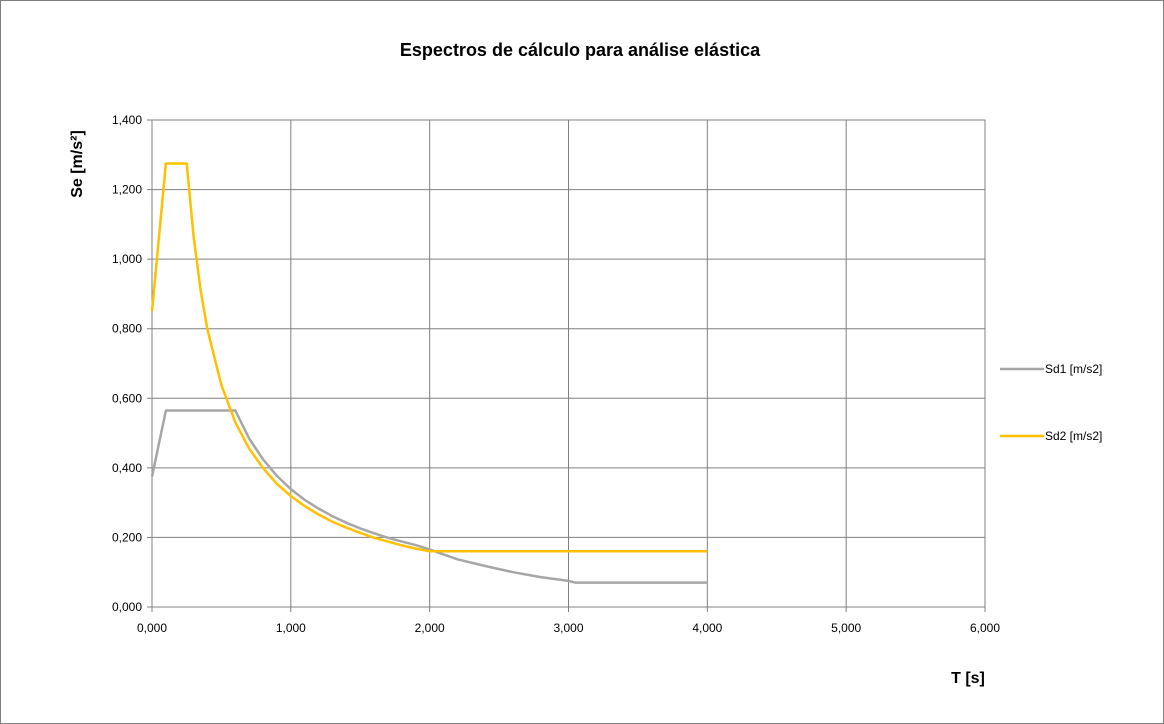 Image resolution: width=1164 pixels, height=724 pixels. I want to click on y-tick-label: 0,400, so click(127, 468).